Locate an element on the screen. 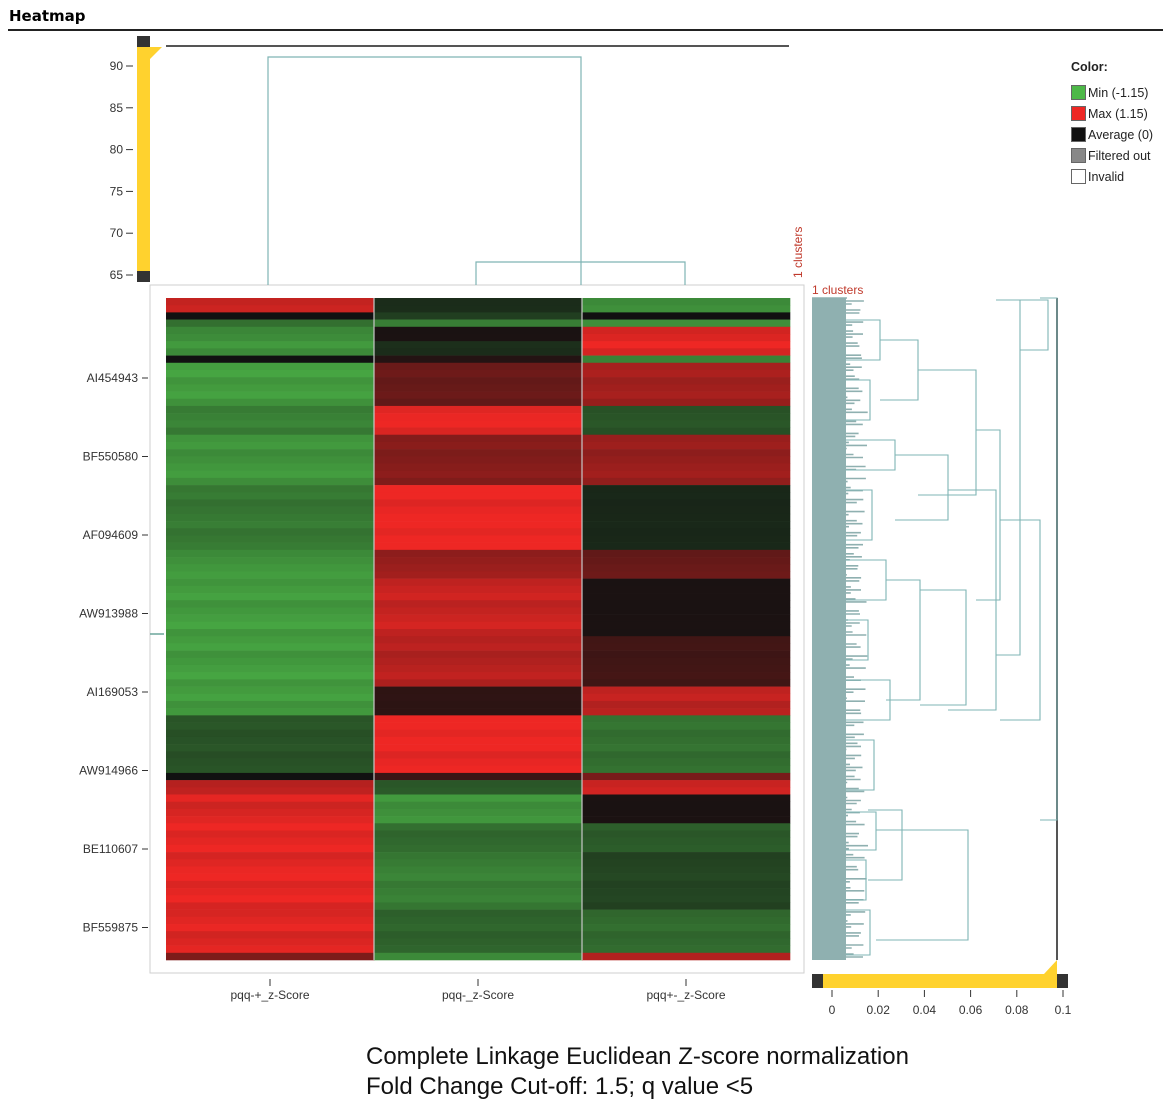 The height and width of the screenshot is (1104, 1163). row-dendrogram-axis: 0 0.02 0.04 0.06 0.08 0.1 is located at coordinates (950, 1003).